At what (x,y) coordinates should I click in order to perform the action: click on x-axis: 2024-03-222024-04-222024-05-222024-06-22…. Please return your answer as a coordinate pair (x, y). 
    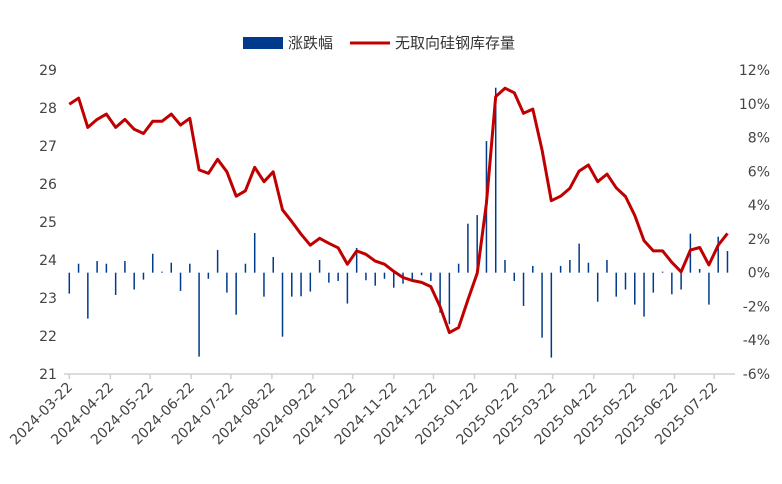
    Looking at the image, I should click on (371, 410).